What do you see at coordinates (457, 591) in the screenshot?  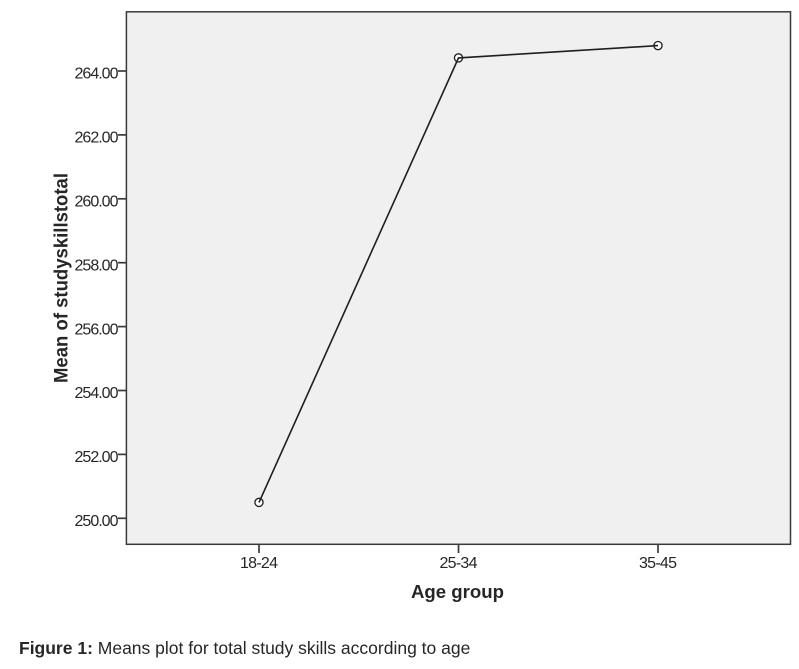 I see `svg-text: Age group` at bounding box center [457, 591].